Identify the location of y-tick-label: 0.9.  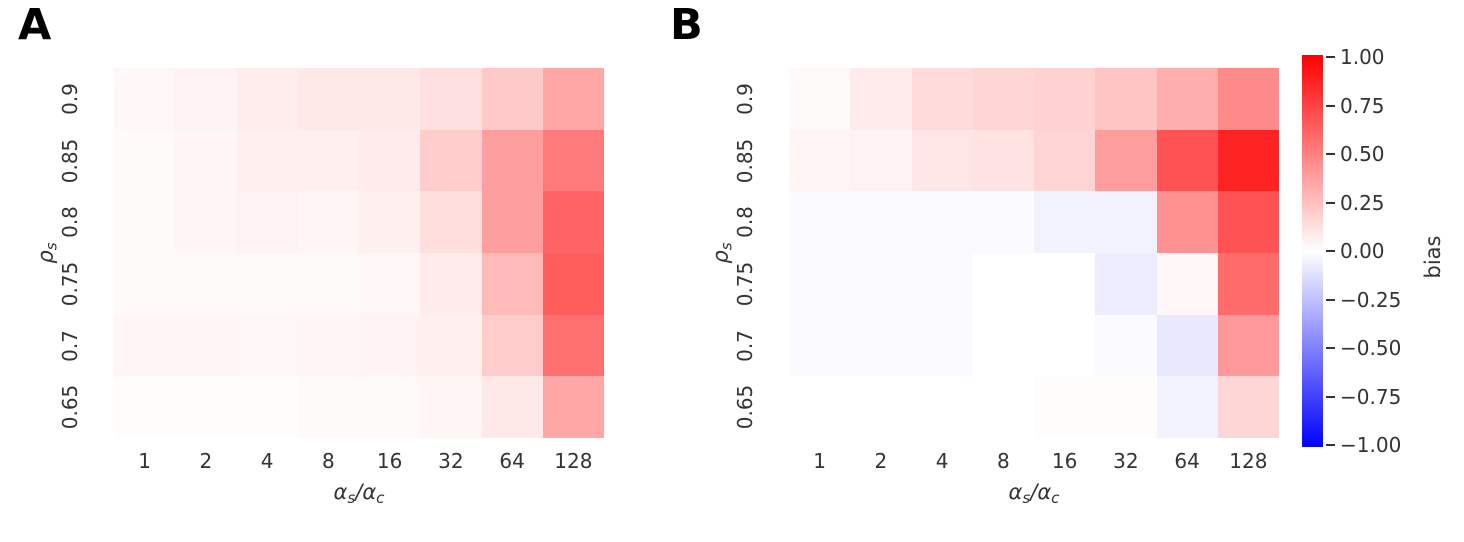
(70, 98).